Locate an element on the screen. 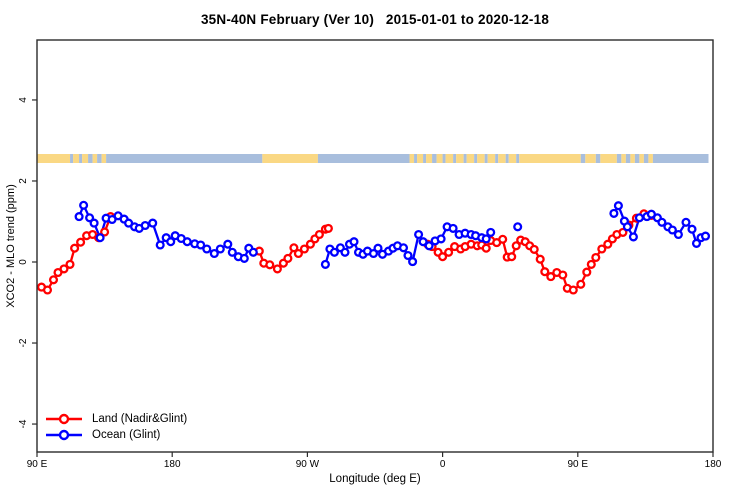 The height and width of the screenshot is (500, 750). legend-item-ocean: Ocean (Glint) is located at coordinates (115, 434).